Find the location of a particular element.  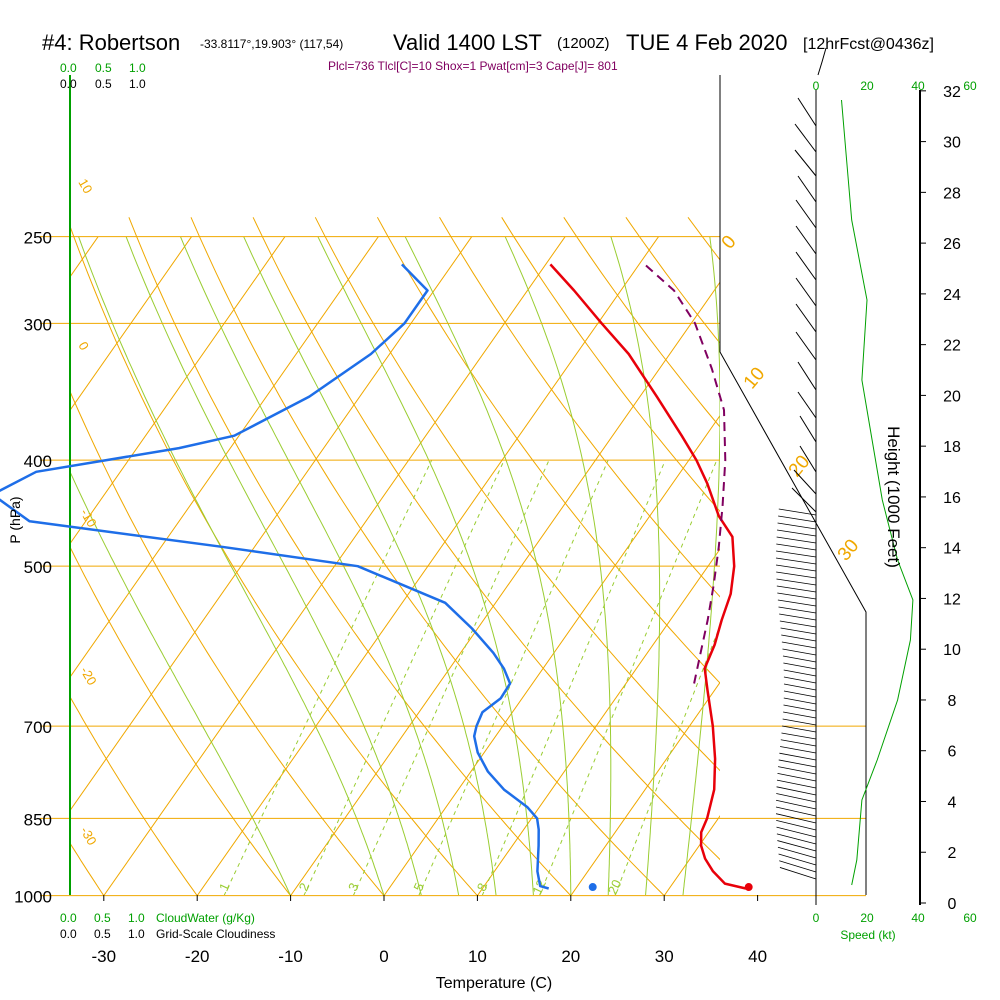

cloud-top-0-black: 0.0 is located at coordinates (68, 84).